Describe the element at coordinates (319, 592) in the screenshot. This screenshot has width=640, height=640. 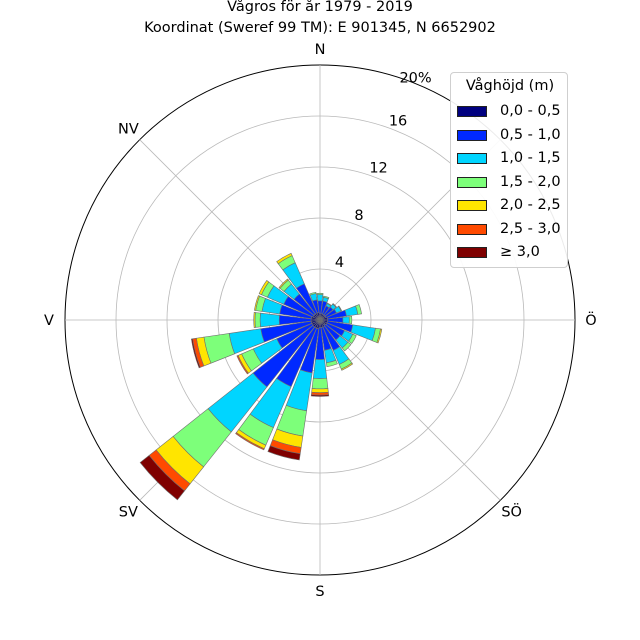
I see `direction-label: S` at that location.